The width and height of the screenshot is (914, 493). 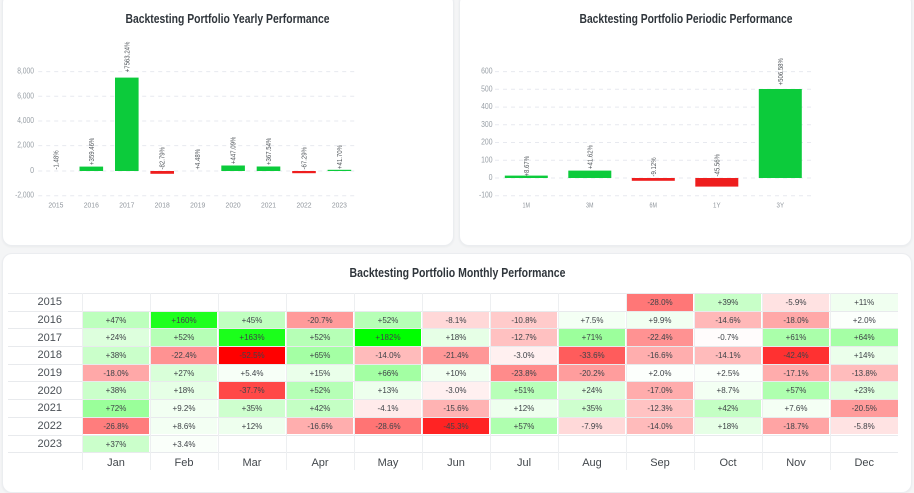 I want to click on svg-text: 2,000, so click(x=25, y=145).